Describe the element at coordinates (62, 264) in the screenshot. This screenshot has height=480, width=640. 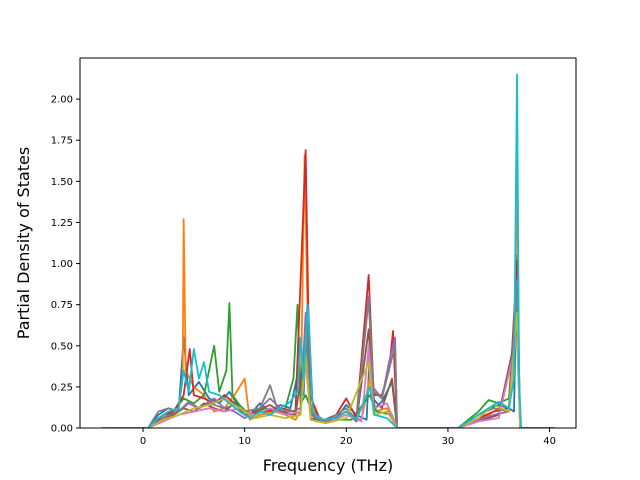
I see `y-tick-label: 1.00` at that location.